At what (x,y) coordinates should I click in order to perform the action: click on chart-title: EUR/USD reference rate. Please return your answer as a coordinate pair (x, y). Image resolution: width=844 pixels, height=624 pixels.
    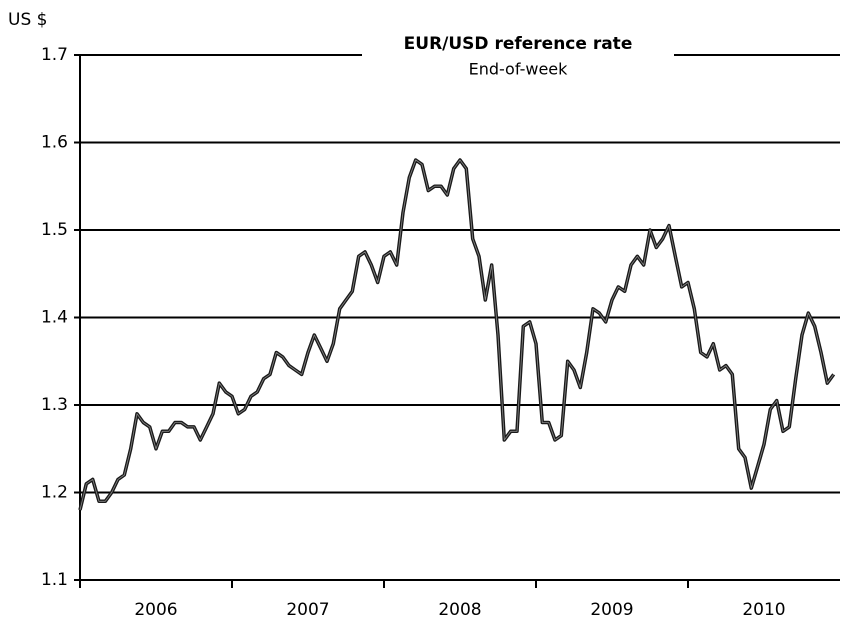
    Looking at the image, I should click on (518, 44).